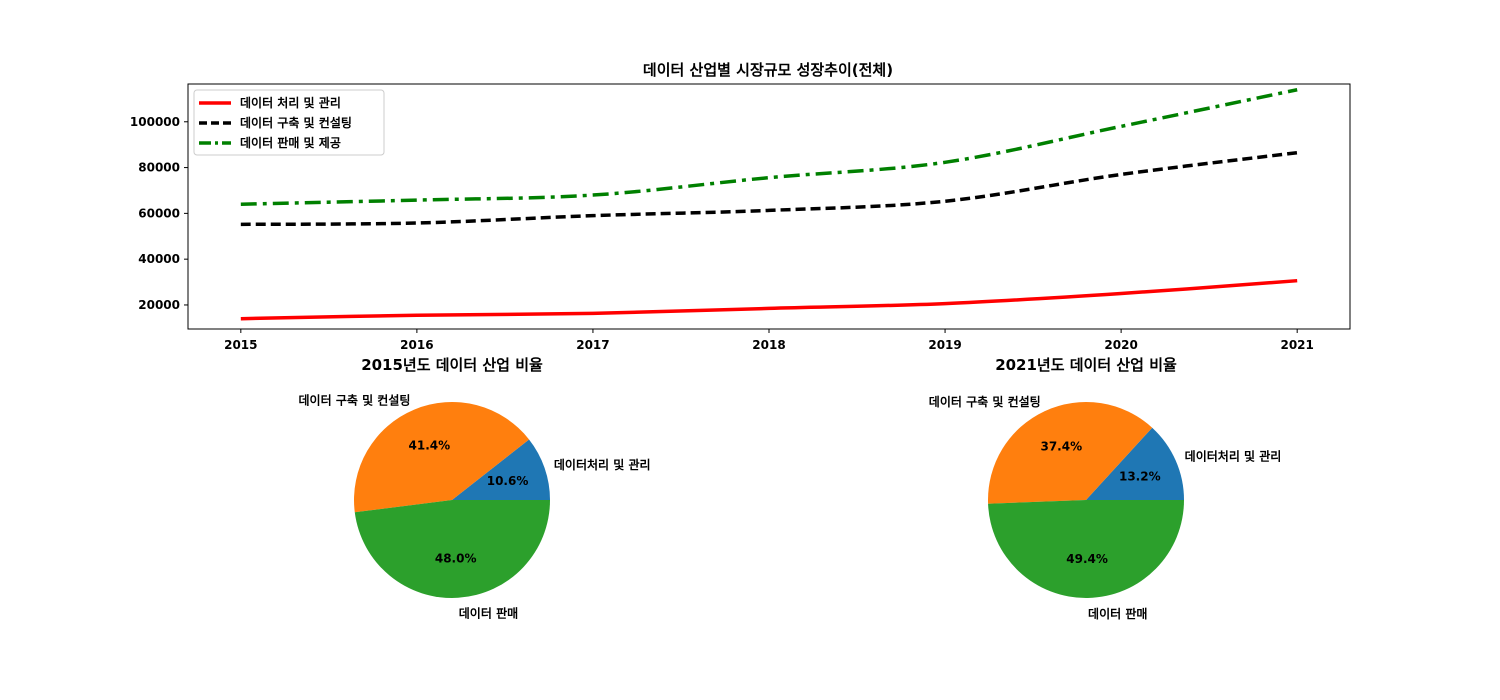 The height and width of the screenshot is (700, 1500). What do you see at coordinates (592, 345) in the screenshot?
I see `x-tick-label: 2017` at bounding box center [592, 345].